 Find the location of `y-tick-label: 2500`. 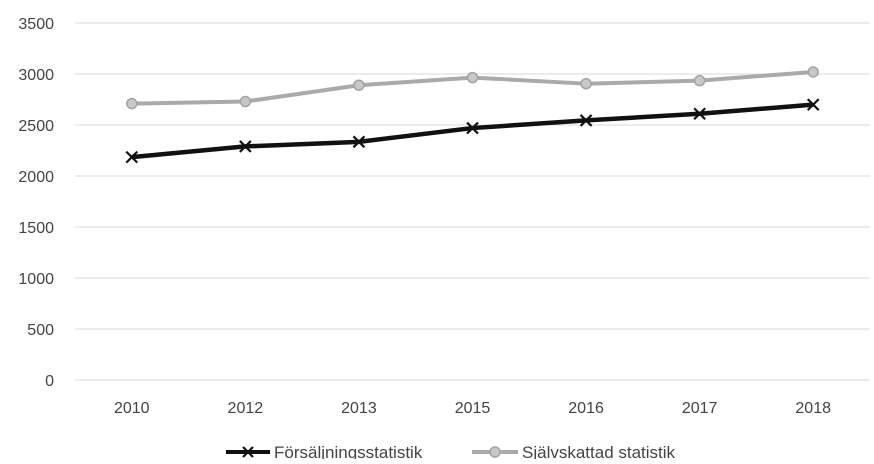

y-tick-label: 2500 is located at coordinates (36, 126).